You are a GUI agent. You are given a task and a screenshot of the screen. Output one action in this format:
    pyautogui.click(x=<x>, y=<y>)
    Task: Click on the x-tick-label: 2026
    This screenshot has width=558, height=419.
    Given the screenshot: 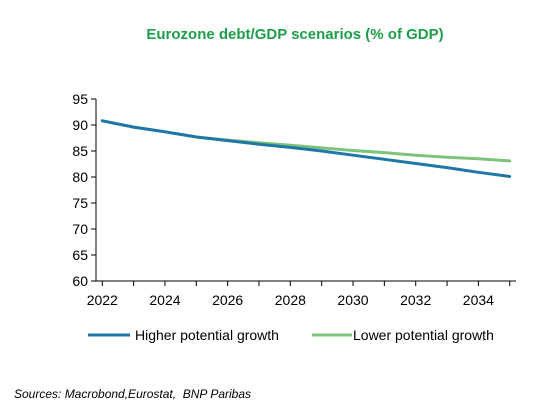 What is the action you would take?
    pyautogui.click(x=227, y=300)
    